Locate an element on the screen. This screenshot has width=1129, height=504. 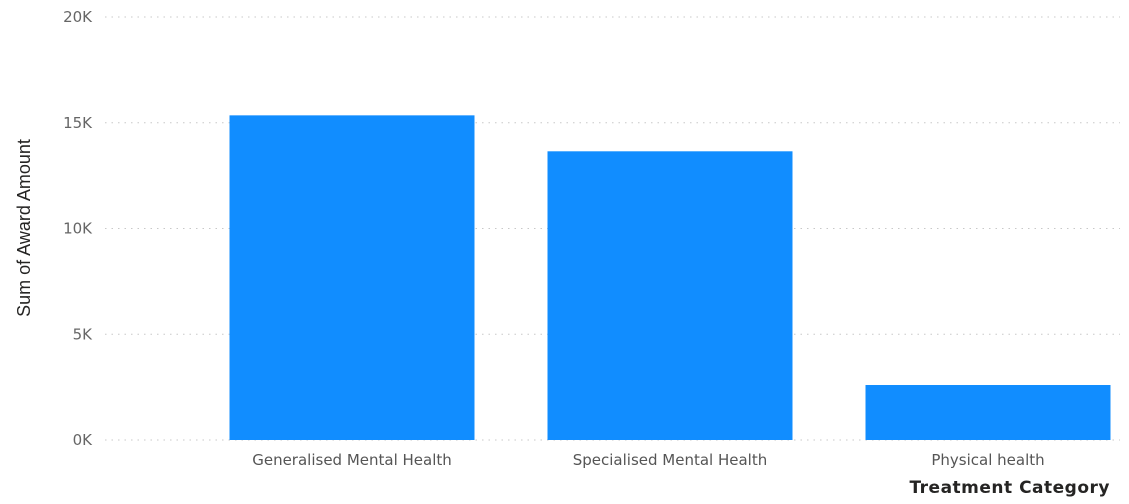
y-tick-label: 10K is located at coordinates (78, 229).